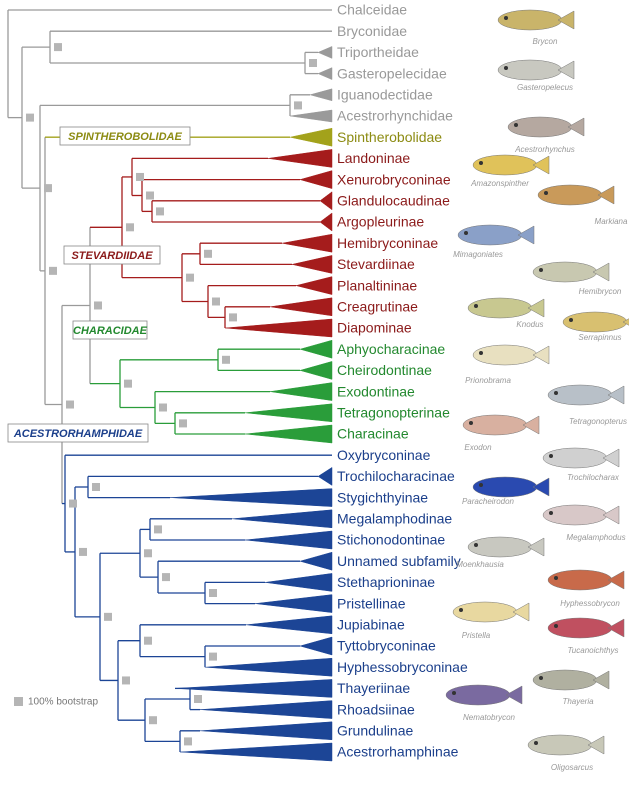 Image resolution: width=629 pixels, height=786 pixels. Describe the element at coordinates (384, 455) in the screenshot. I see `taxon-label: Oxybryconinae` at that location.